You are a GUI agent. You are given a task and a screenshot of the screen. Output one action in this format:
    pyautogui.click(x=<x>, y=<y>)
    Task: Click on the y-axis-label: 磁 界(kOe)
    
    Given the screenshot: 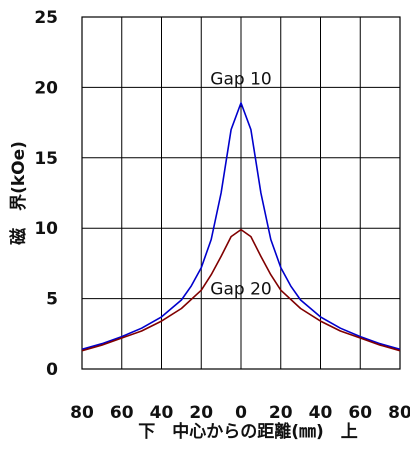 What is the action you would take?
    pyautogui.click(x=18, y=193)
    